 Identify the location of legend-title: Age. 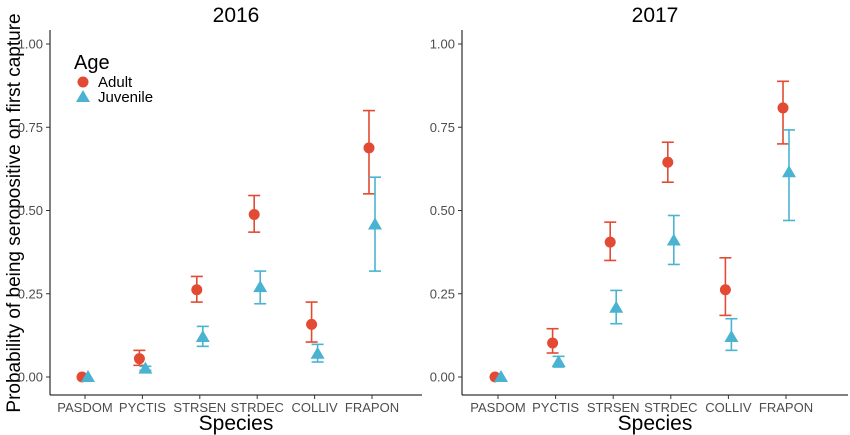
(92, 63).